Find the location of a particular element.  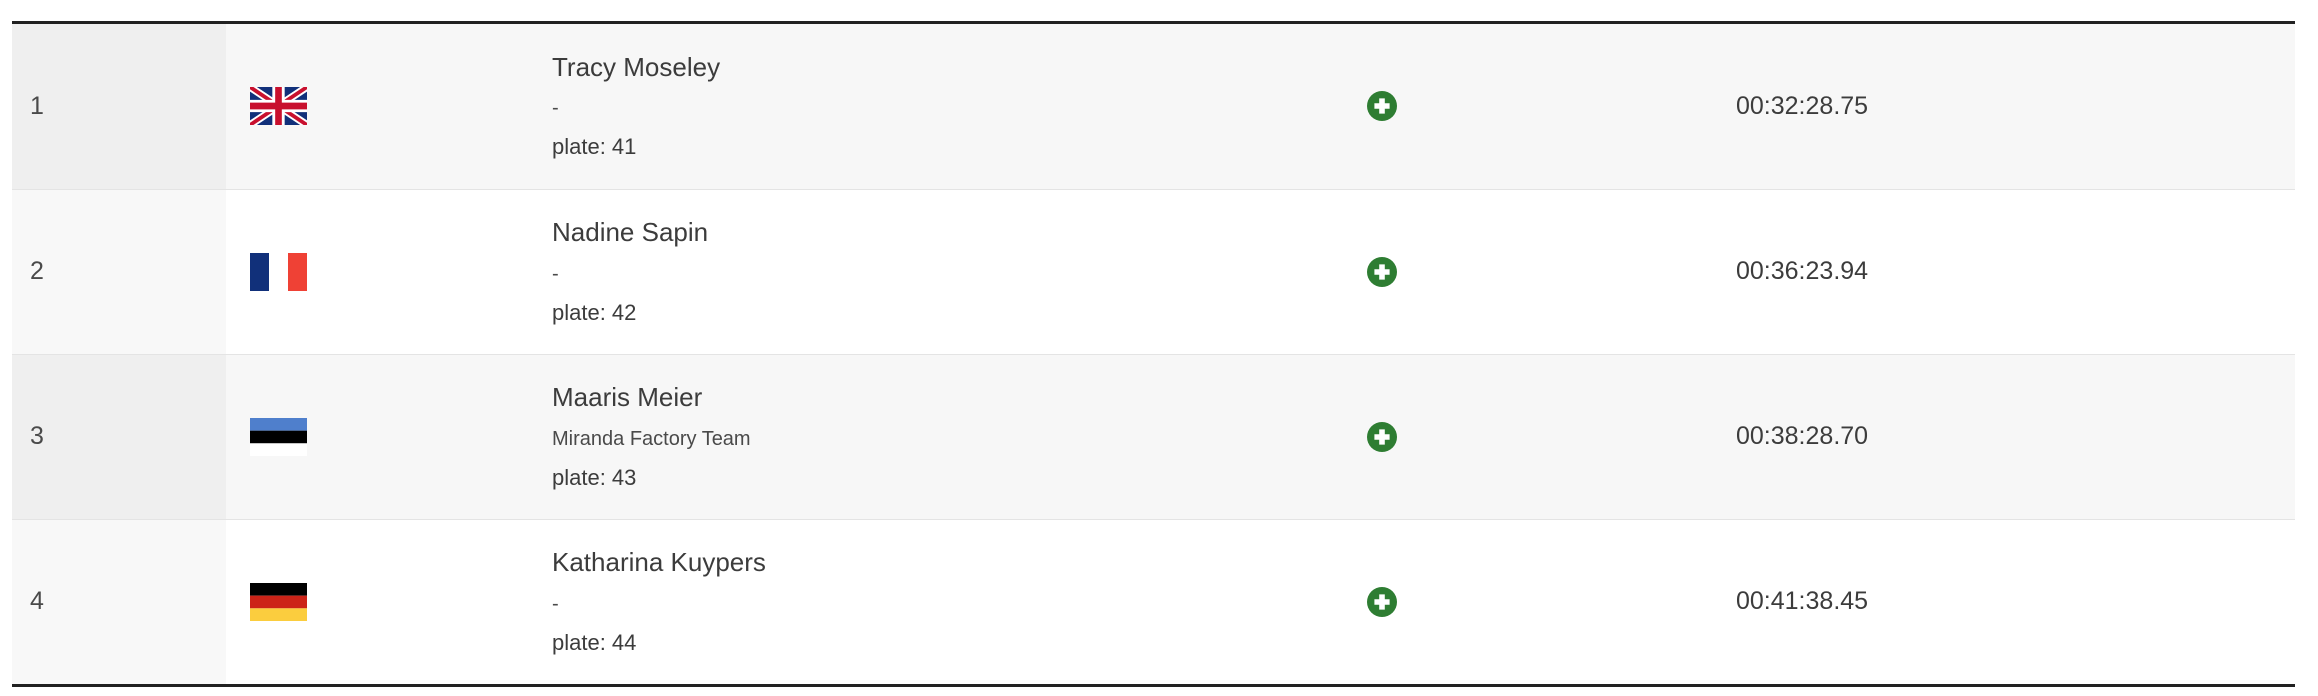

rank-value: 2 is located at coordinates (37, 271).